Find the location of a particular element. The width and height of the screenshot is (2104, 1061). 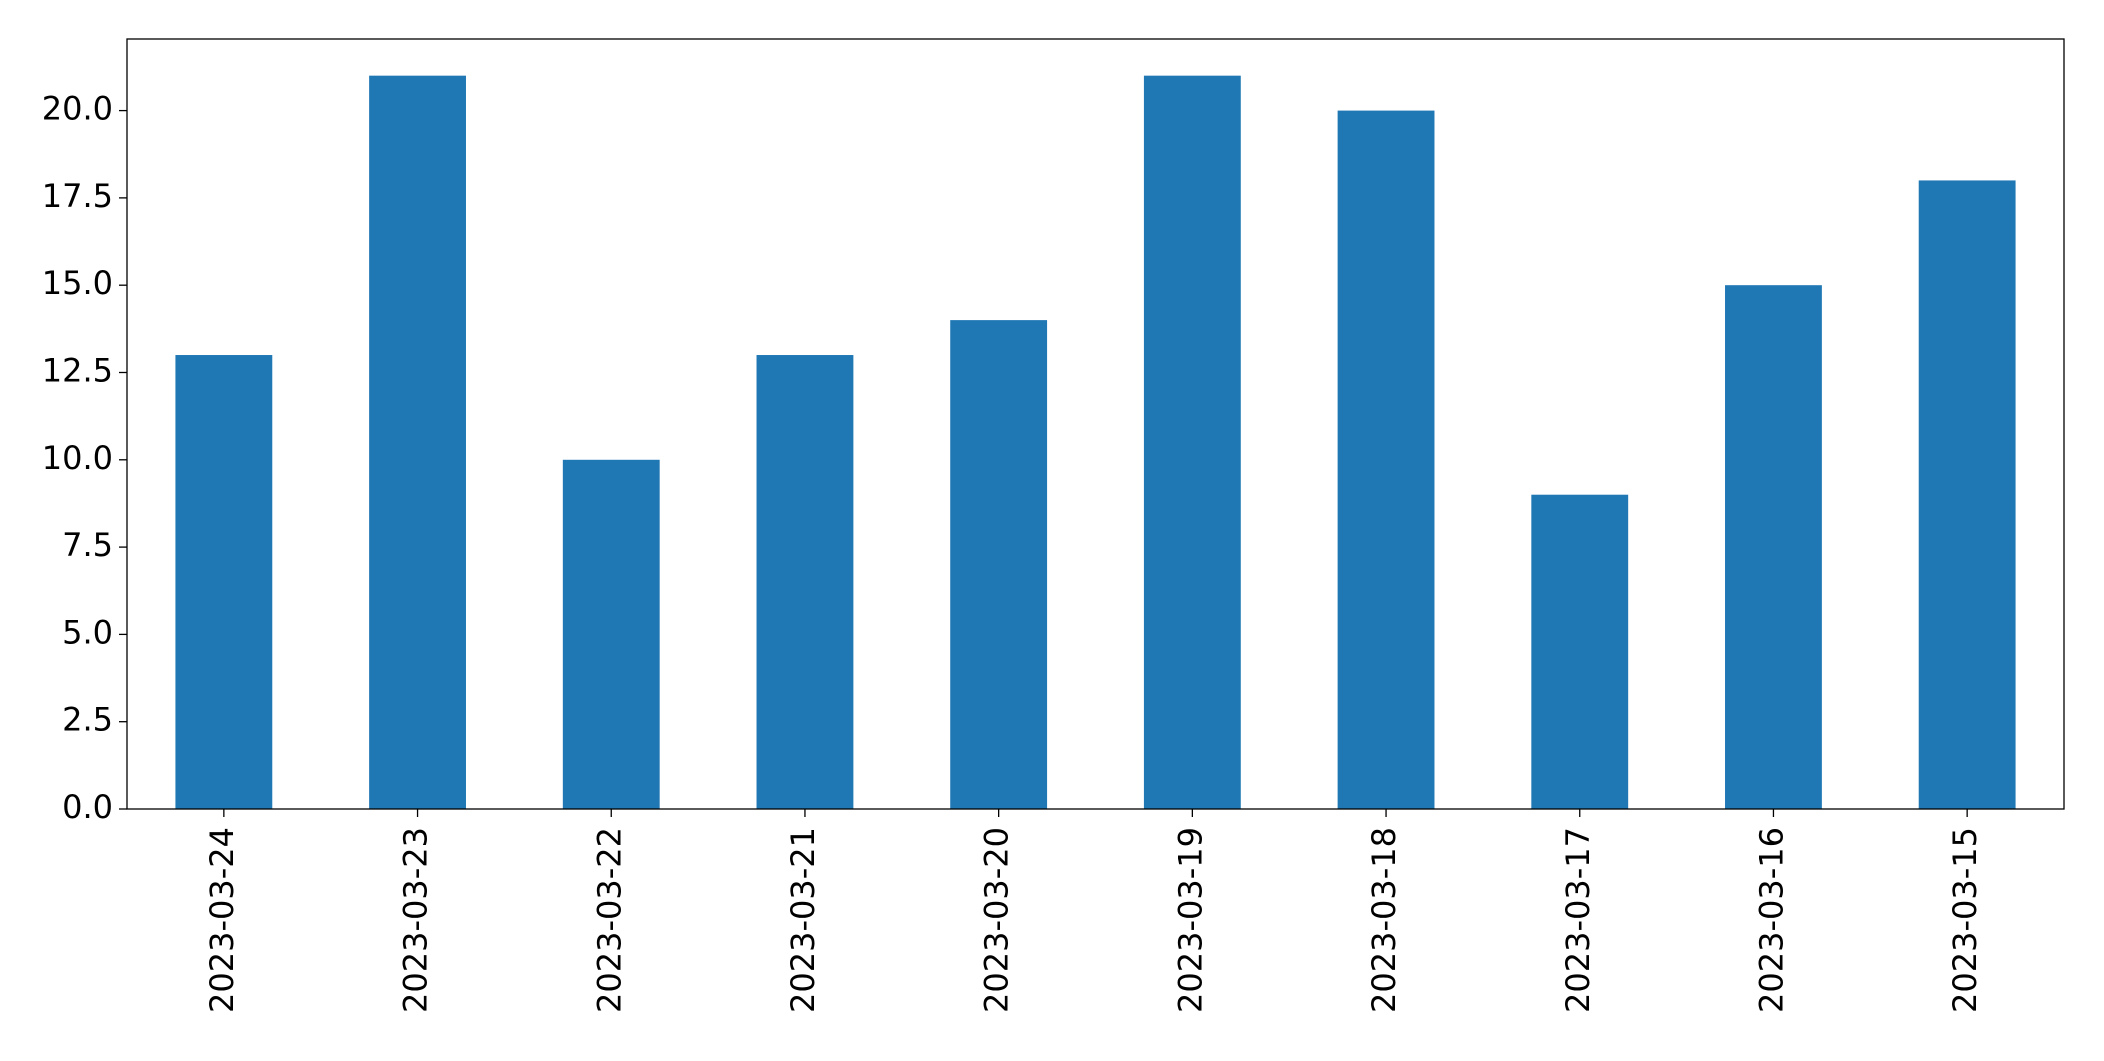

y-tick-label: 20.0 is located at coordinates (77, 109).